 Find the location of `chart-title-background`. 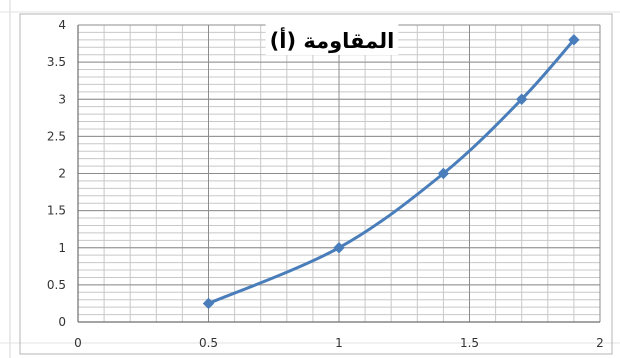

chart-title-background is located at coordinates (332, 39).